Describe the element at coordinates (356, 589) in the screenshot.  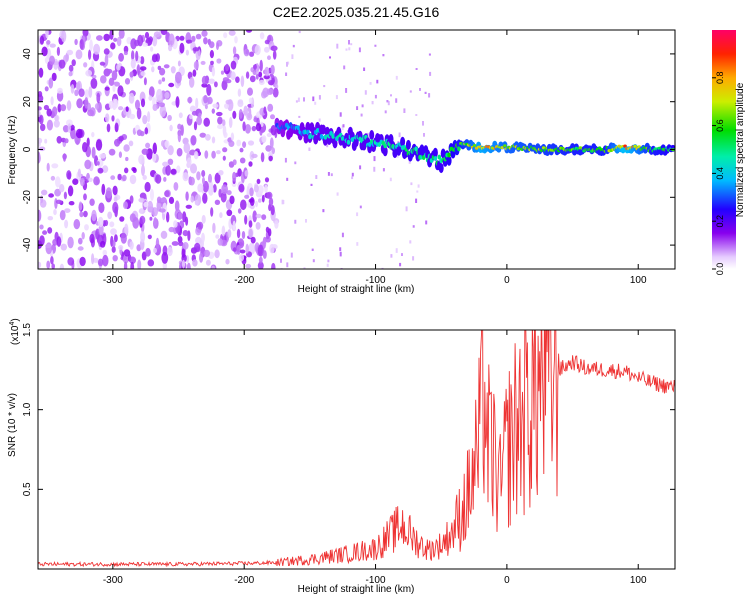
I see `snr-x-label: Height of straight line (km)` at that location.